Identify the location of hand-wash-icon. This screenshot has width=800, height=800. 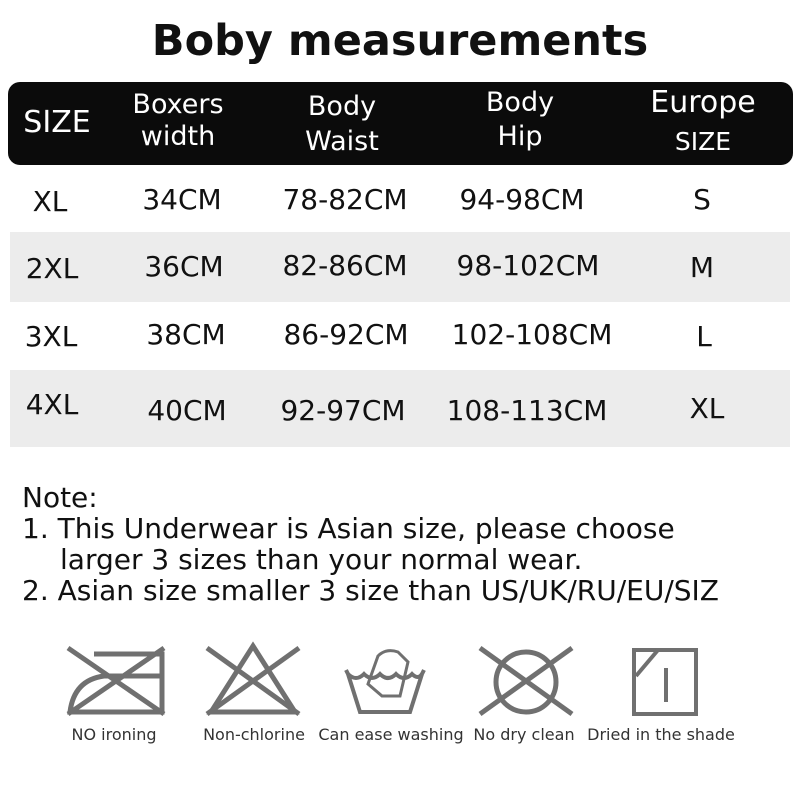
(385, 681).